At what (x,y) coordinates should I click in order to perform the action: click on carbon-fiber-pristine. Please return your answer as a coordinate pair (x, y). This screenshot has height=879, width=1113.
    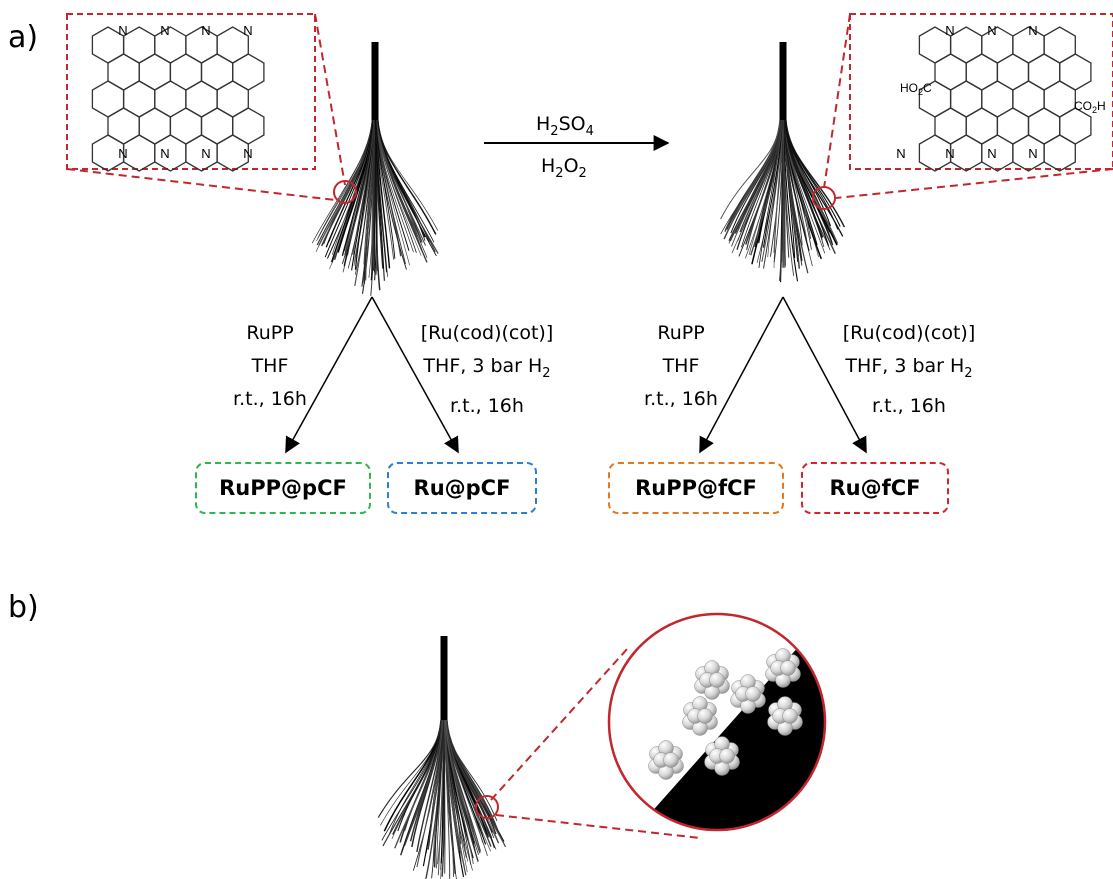
    Looking at the image, I should click on (375, 169).